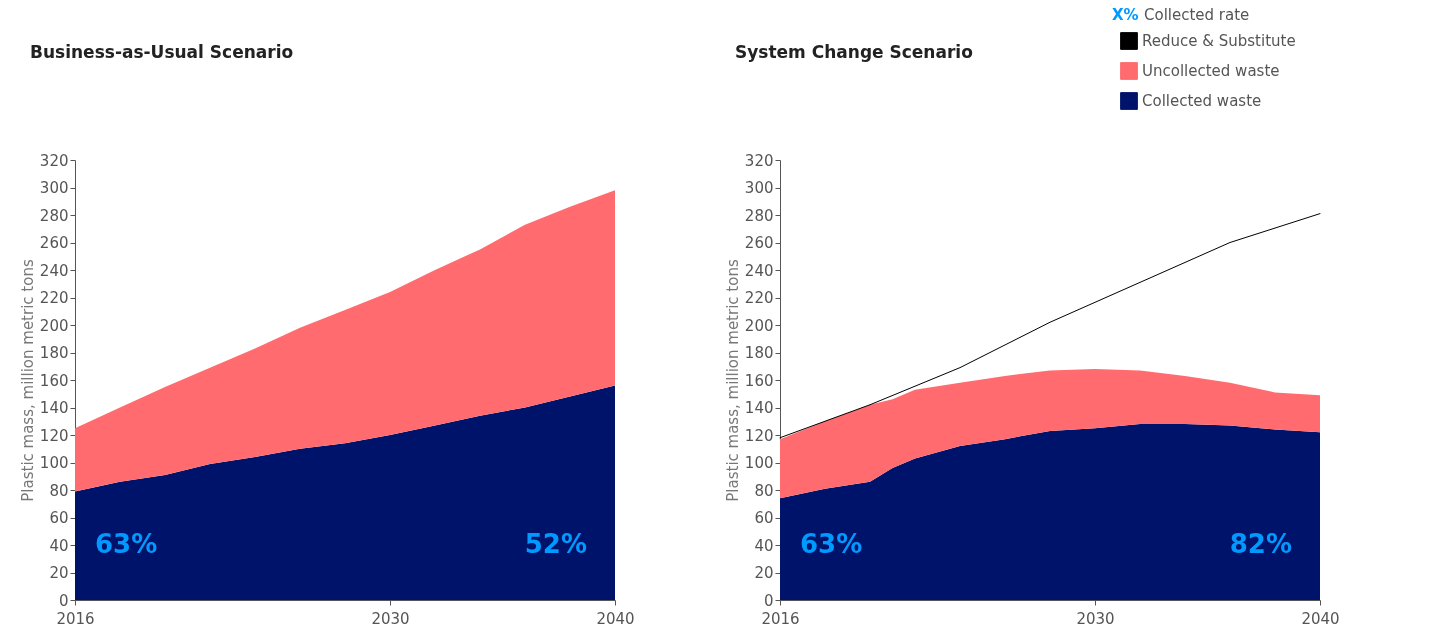  Describe the element at coordinates (126, 544) in the screenshot. I see `annotation: 63%` at that location.